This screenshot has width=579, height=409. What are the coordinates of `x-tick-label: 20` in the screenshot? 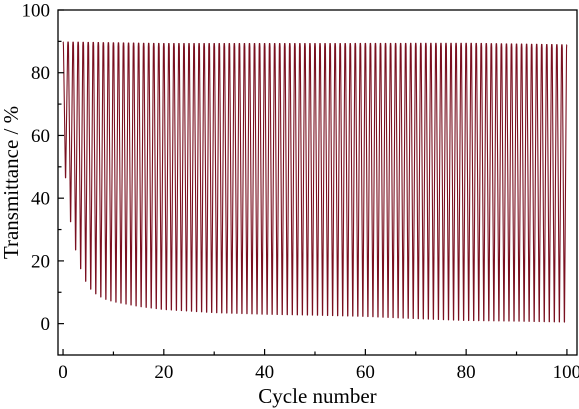 It's located at (163, 372).